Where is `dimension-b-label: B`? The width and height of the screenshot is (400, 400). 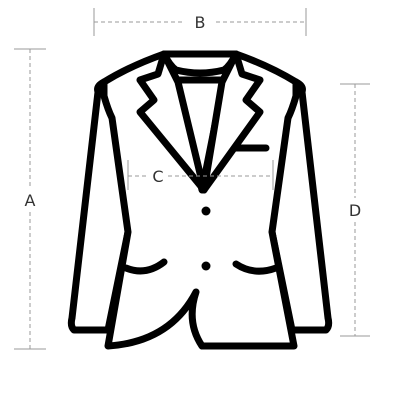 dimension-b-label: B is located at coordinates (200, 22).